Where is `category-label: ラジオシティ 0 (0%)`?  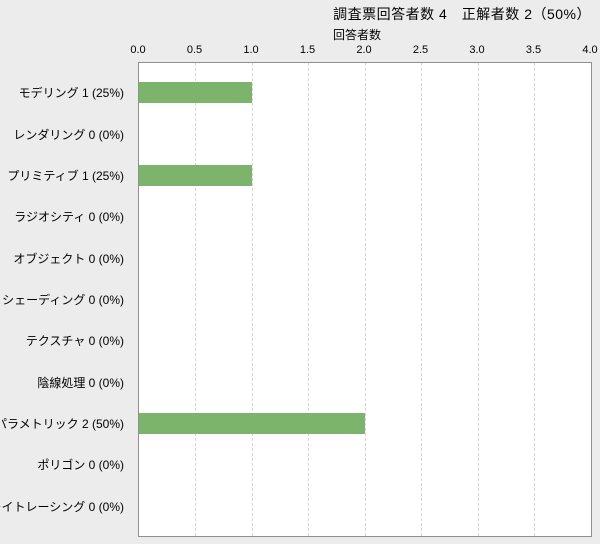 category-label: ラジオシティ 0 (0%) is located at coordinates (69, 217).